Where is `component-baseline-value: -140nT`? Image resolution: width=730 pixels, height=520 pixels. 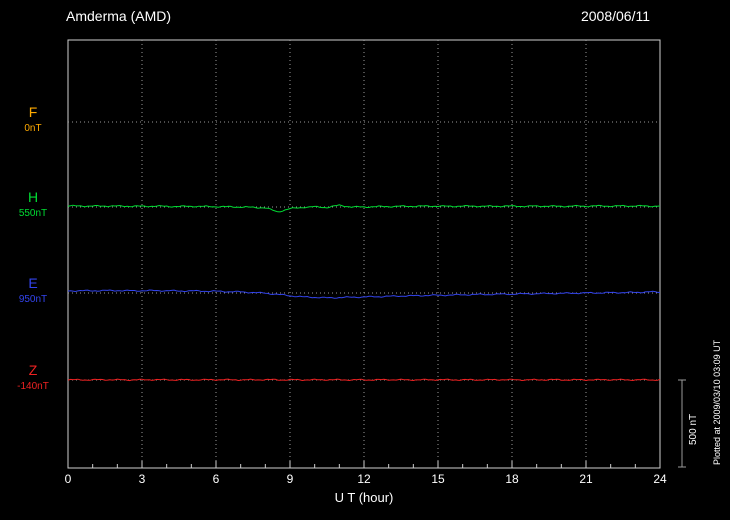 component-baseline-value: -140nT is located at coordinates (33, 386).